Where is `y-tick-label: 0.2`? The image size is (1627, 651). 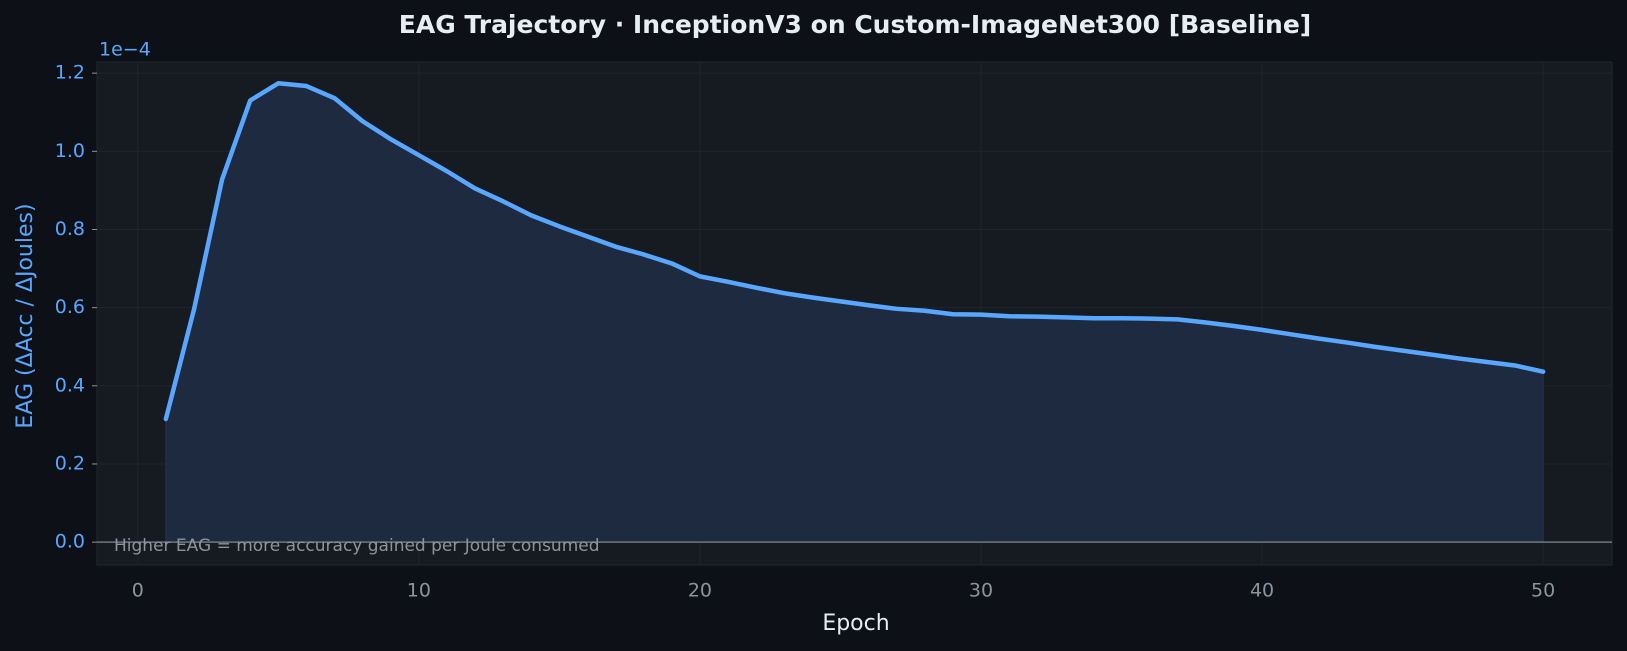
y-tick-label: 0.2 is located at coordinates (70, 463).